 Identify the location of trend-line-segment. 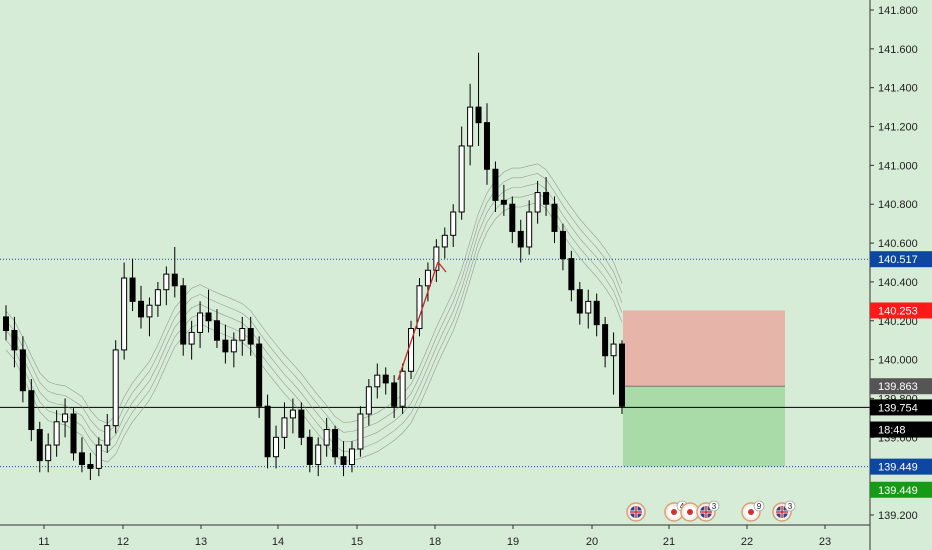
(418, 321).